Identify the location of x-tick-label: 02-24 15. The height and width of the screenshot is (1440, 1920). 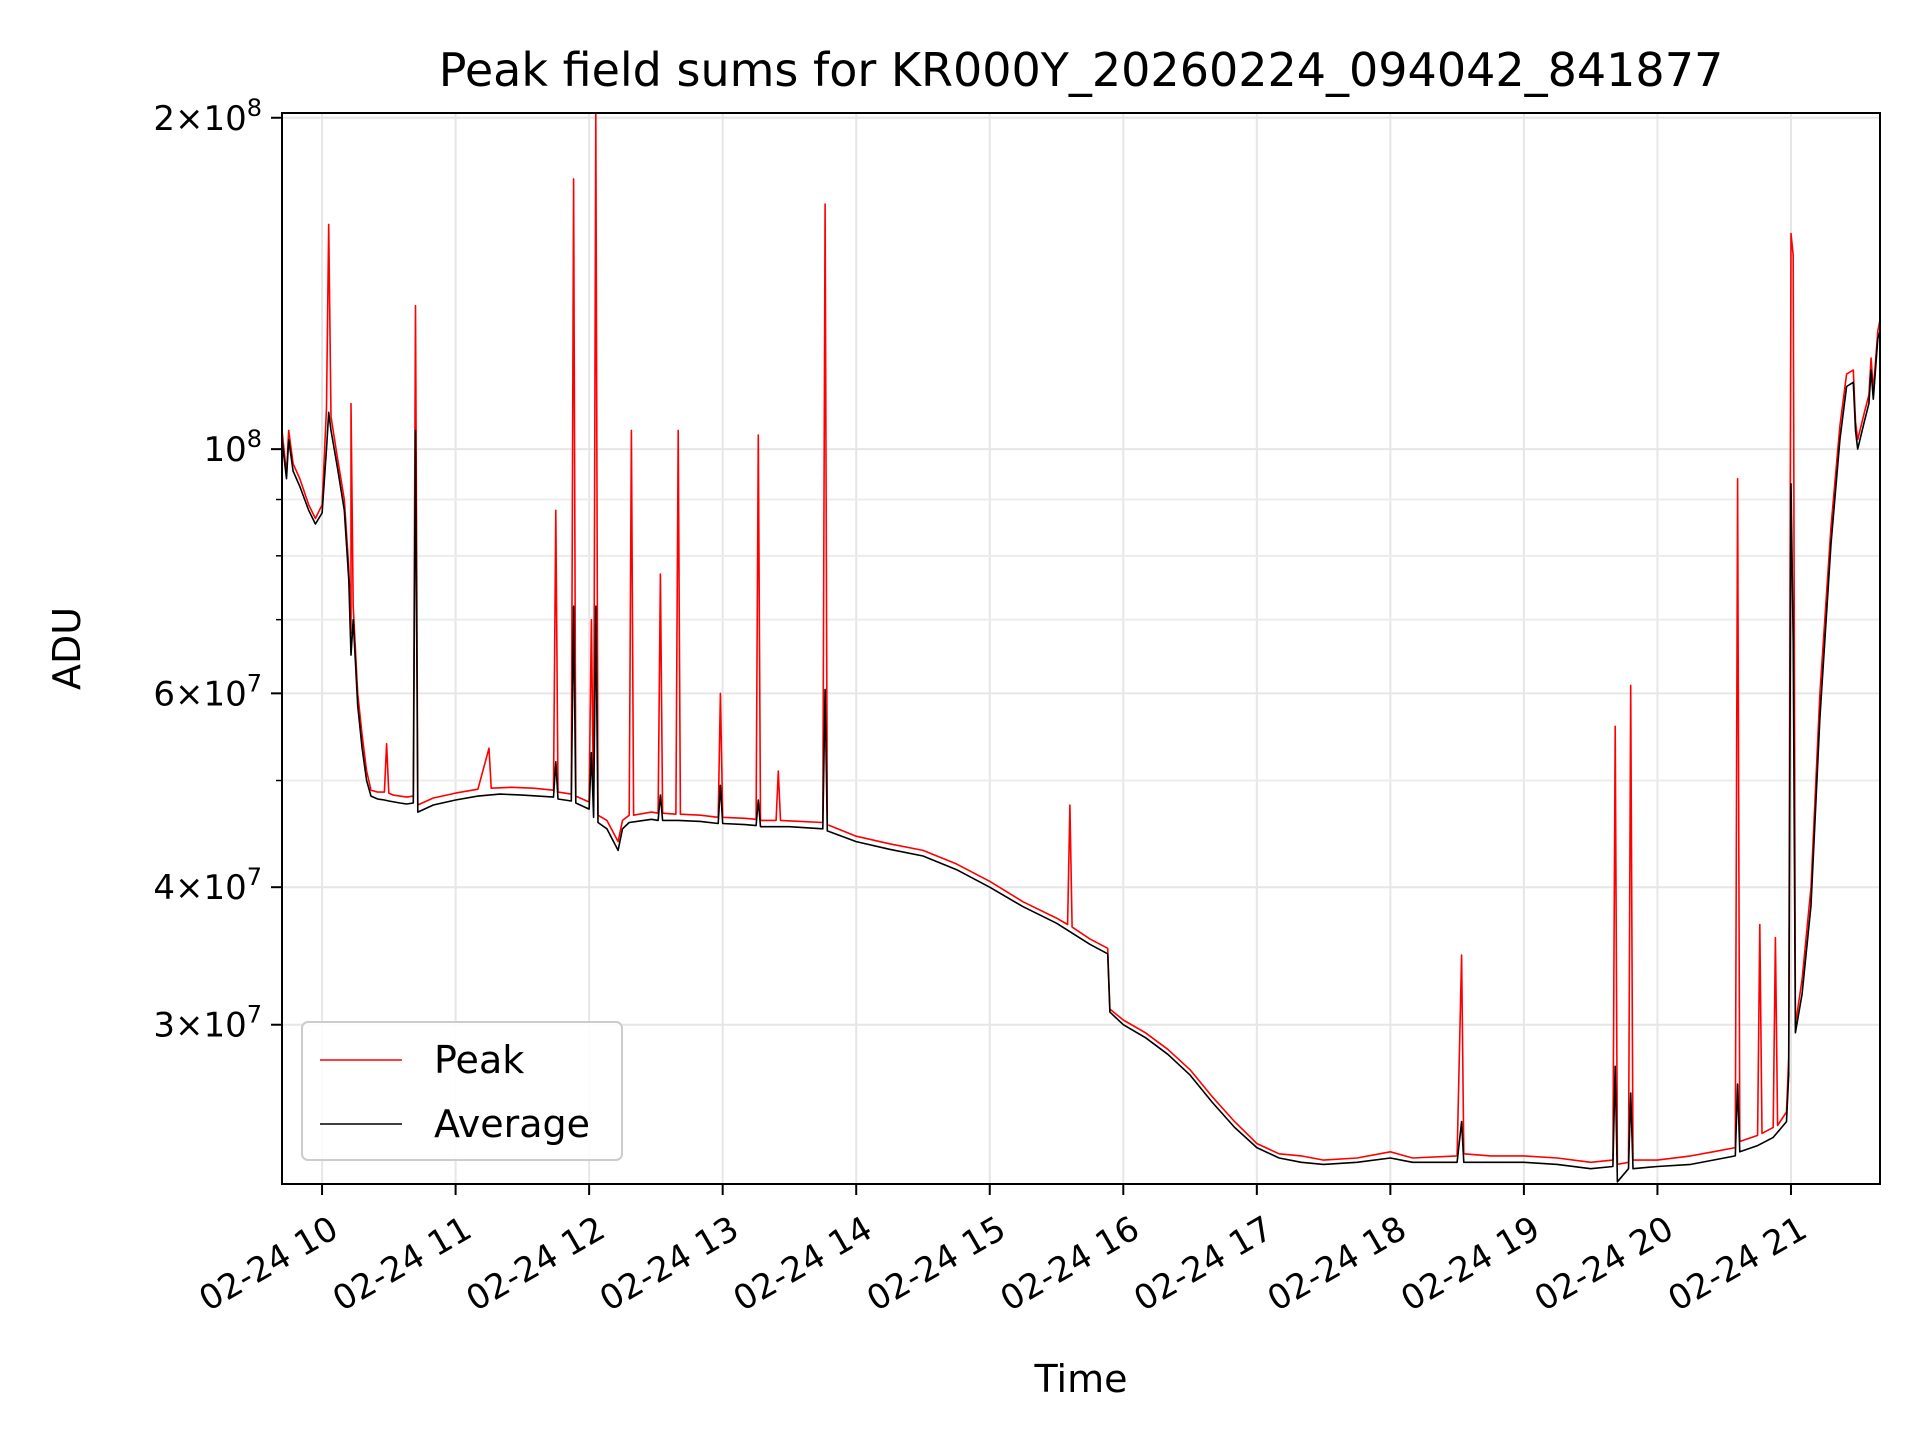
(936, 1264).